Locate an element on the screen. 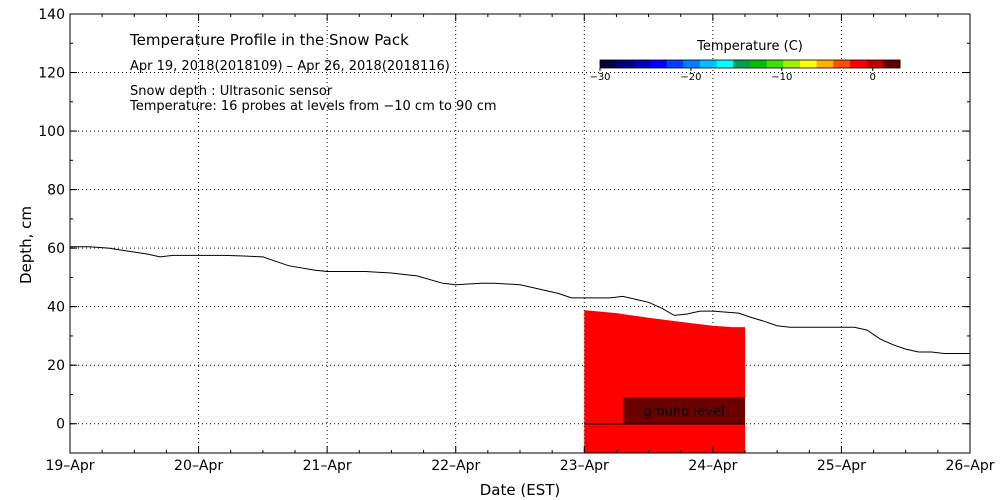 Image resolution: width=1000 pixels, height=500 pixels. y-tick-label: 80 is located at coordinates (56, 191).